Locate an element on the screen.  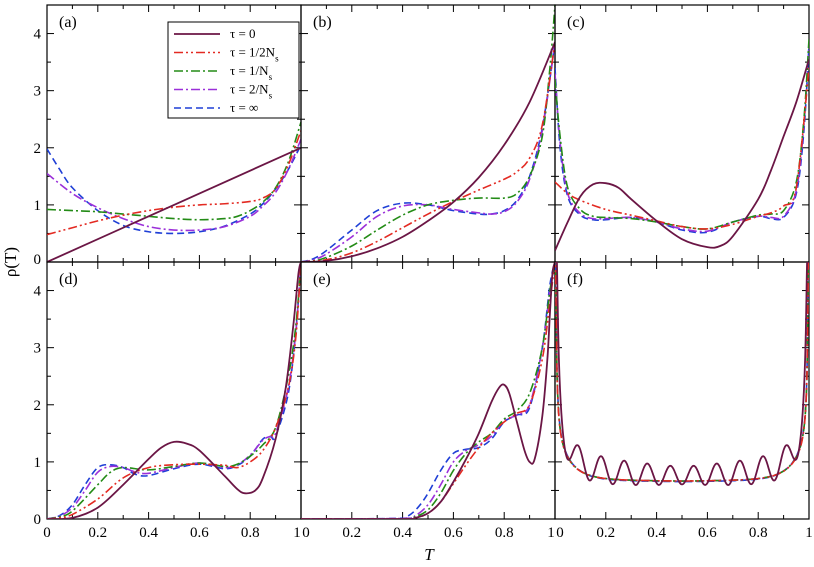
legend-box is located at coordinates (233, 70).